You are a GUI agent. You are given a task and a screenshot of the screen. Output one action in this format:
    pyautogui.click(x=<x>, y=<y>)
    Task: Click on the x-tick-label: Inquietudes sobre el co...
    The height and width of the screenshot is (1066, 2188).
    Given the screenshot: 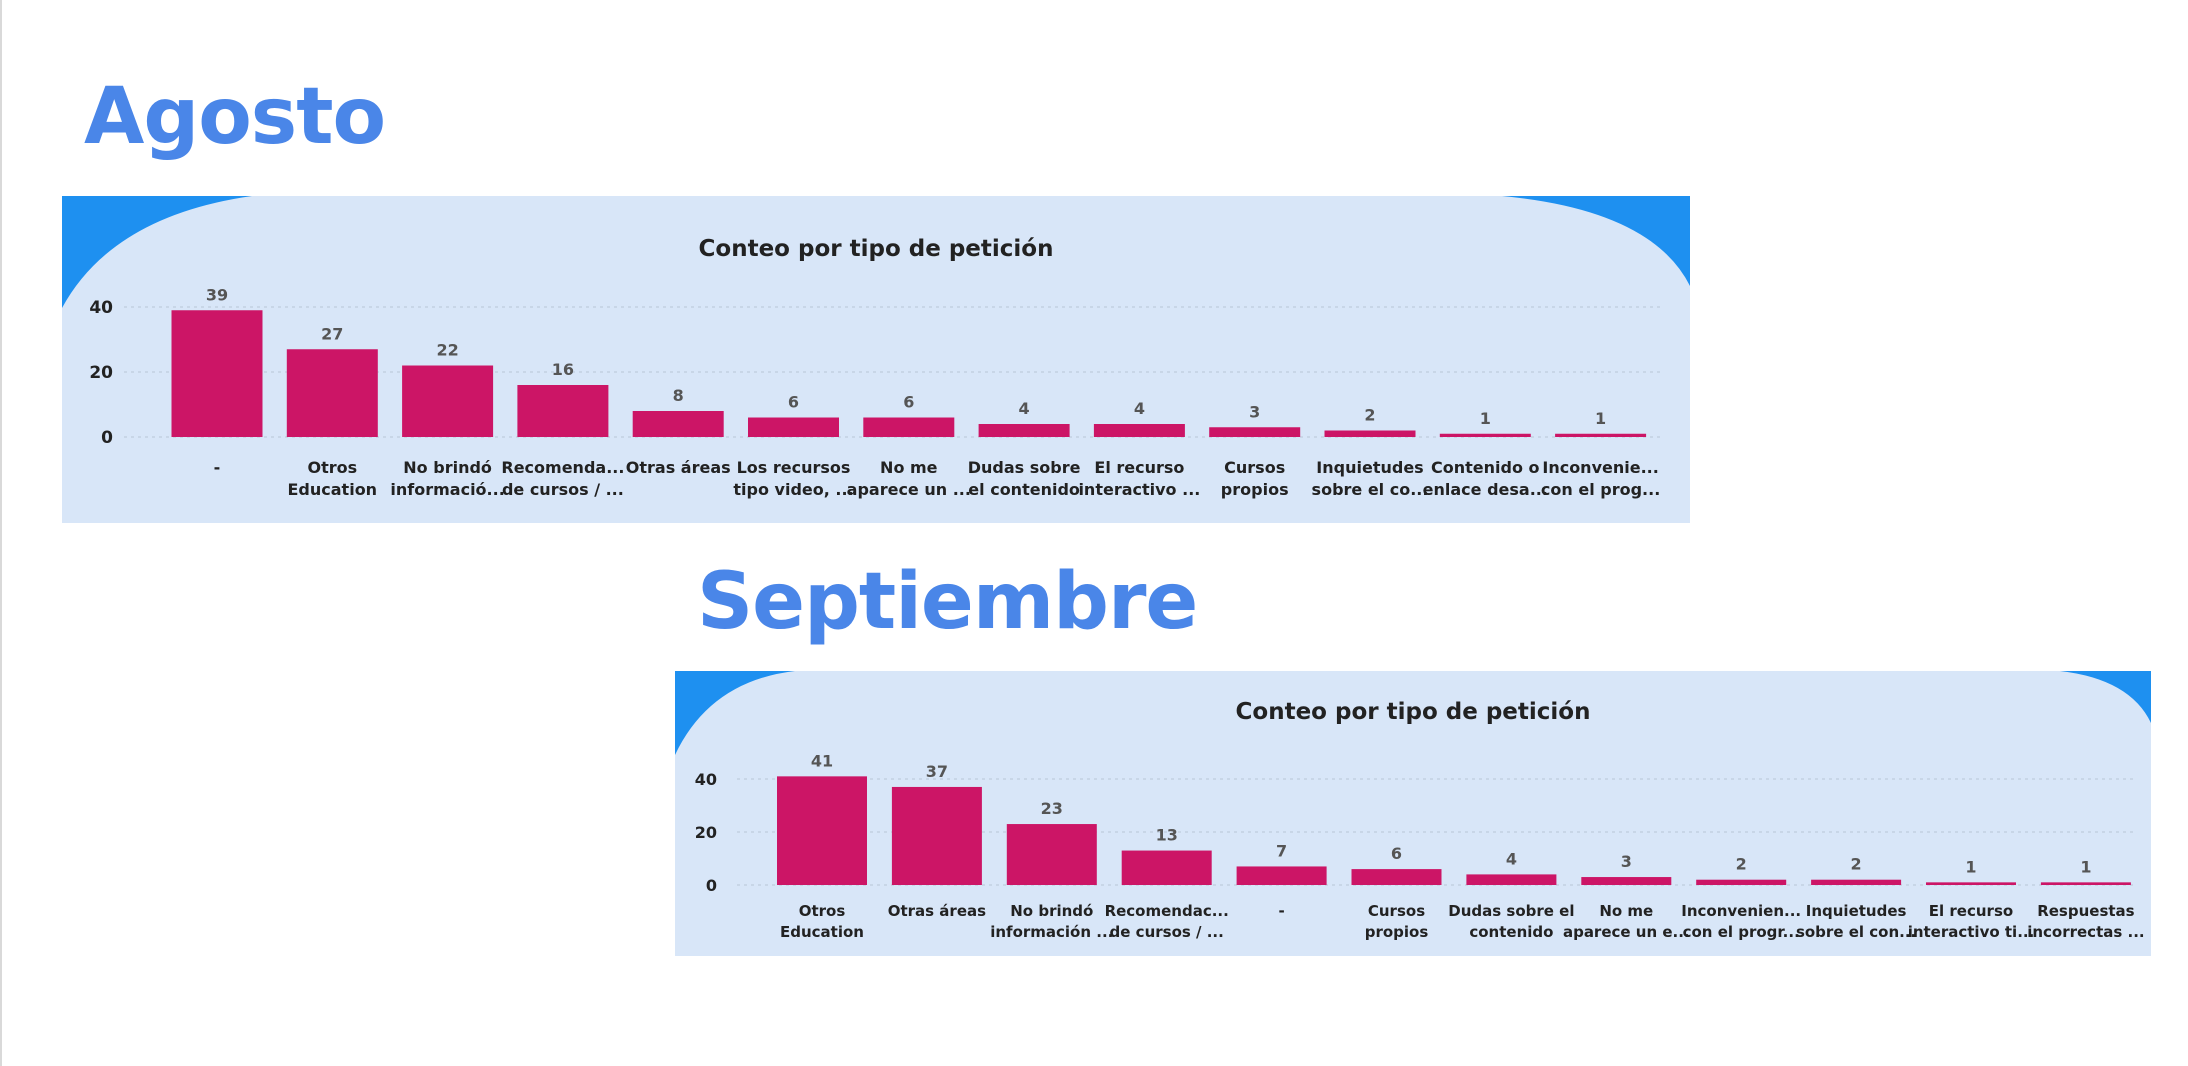 What is the action you would take?
    pyautogui.click(x=1370, y=478)
    